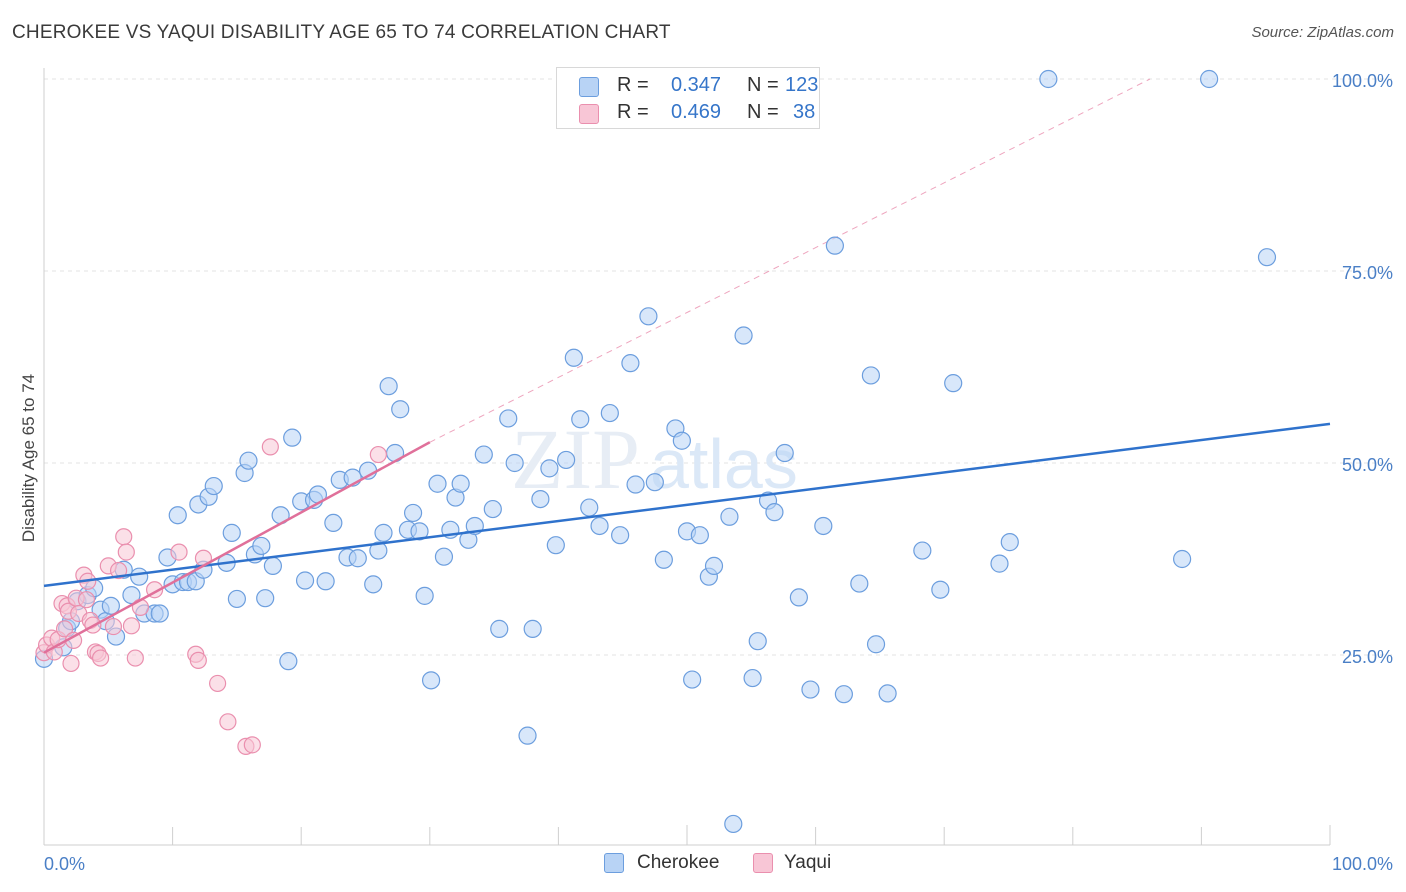  What do you see at coordinates (763, 112) in the screenshot?
I see `n-label: N =` at bounding box center [763, 112].